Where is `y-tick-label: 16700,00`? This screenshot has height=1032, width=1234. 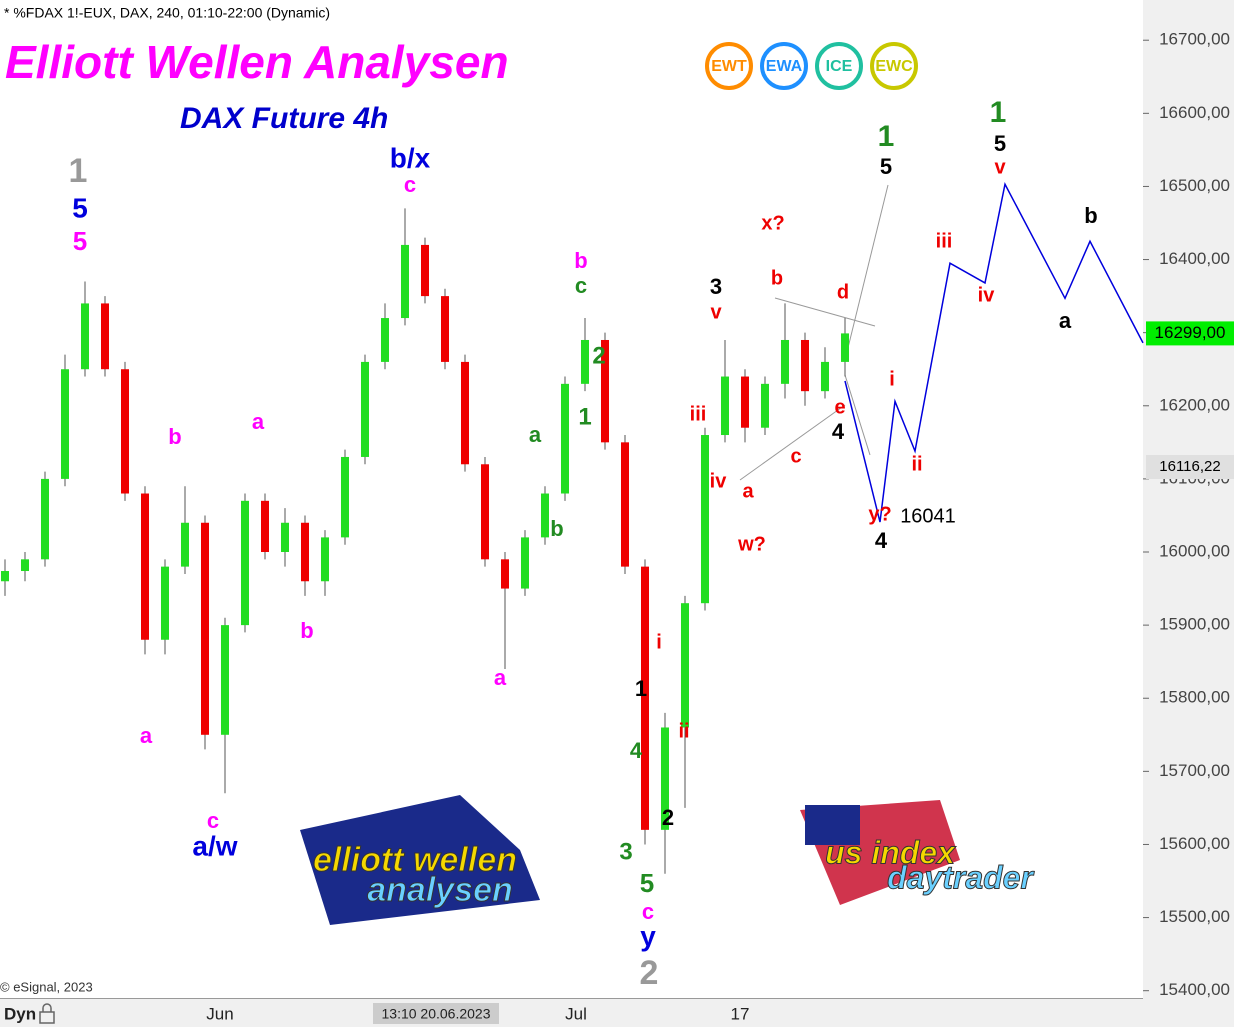 y-tick-label: 16700,00 is located at coordinates (1194, 39).